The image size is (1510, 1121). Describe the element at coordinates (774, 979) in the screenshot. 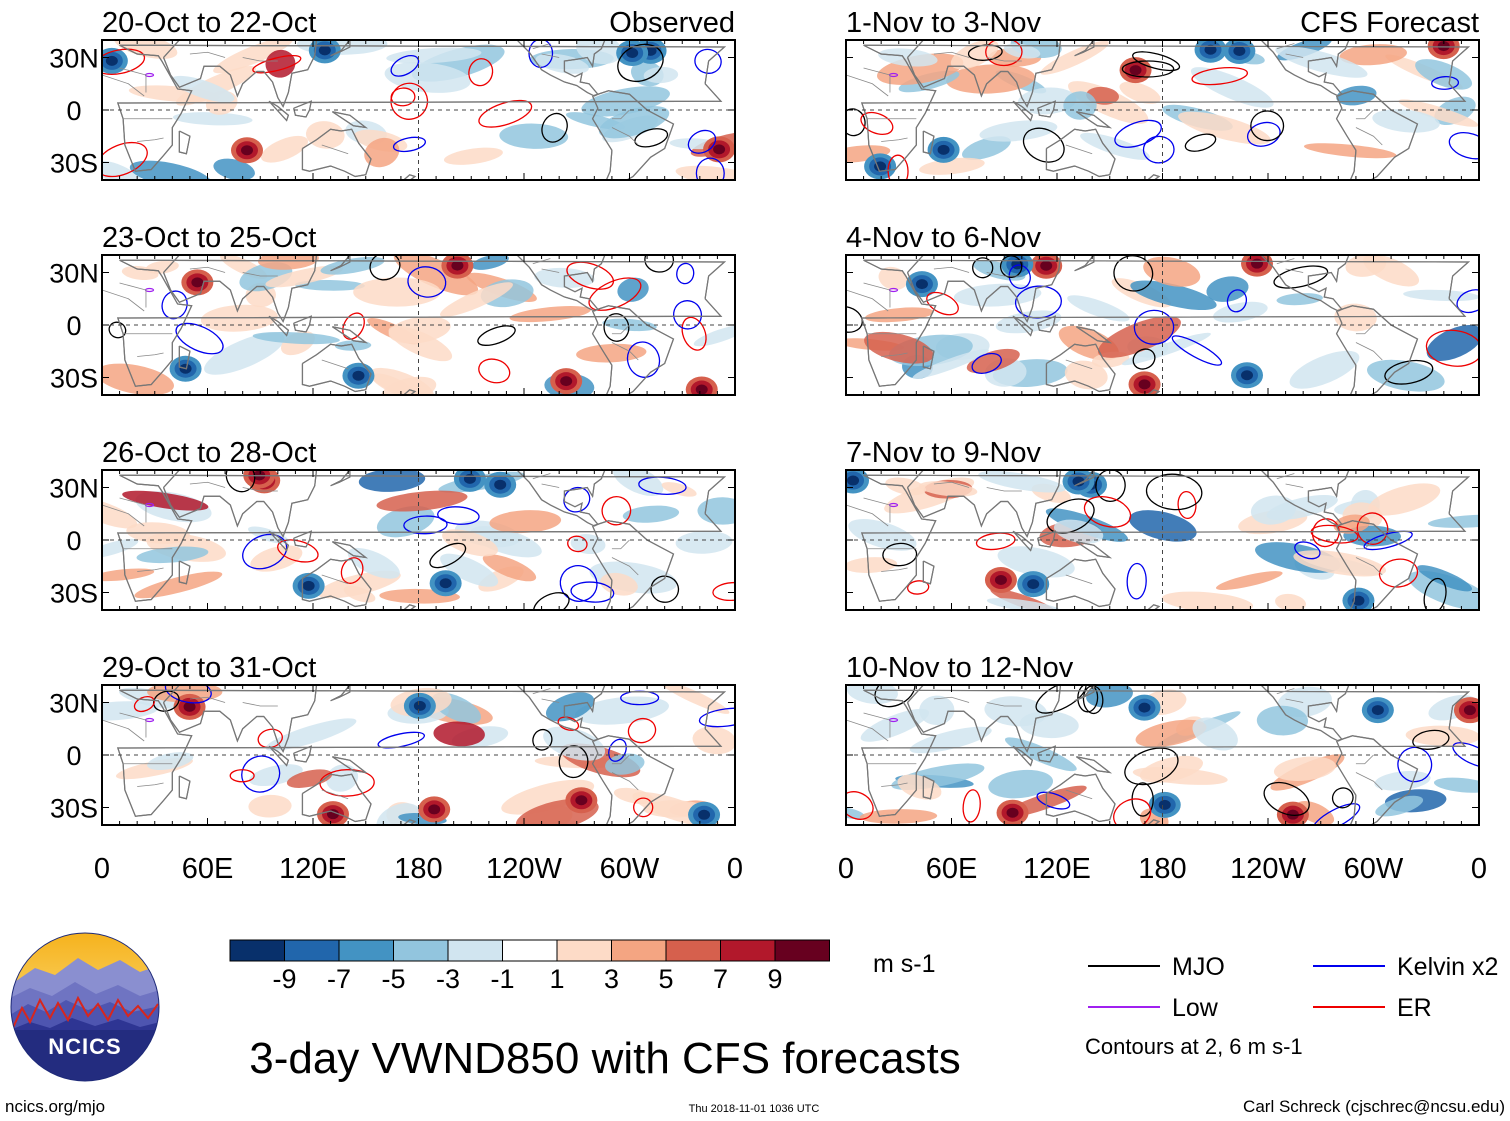

I see `colorbar-tick-label: 9` at that location.